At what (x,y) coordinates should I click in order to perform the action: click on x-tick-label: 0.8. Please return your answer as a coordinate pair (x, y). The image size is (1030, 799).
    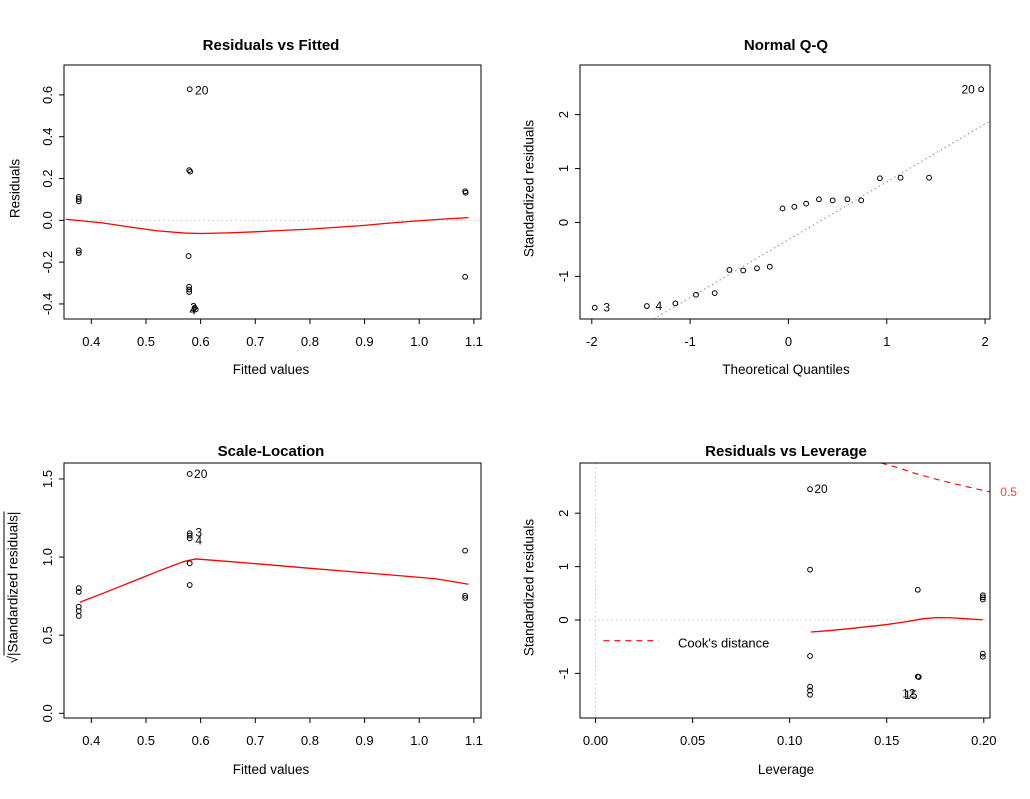
    Looking at the image, I should click on (310, 740).